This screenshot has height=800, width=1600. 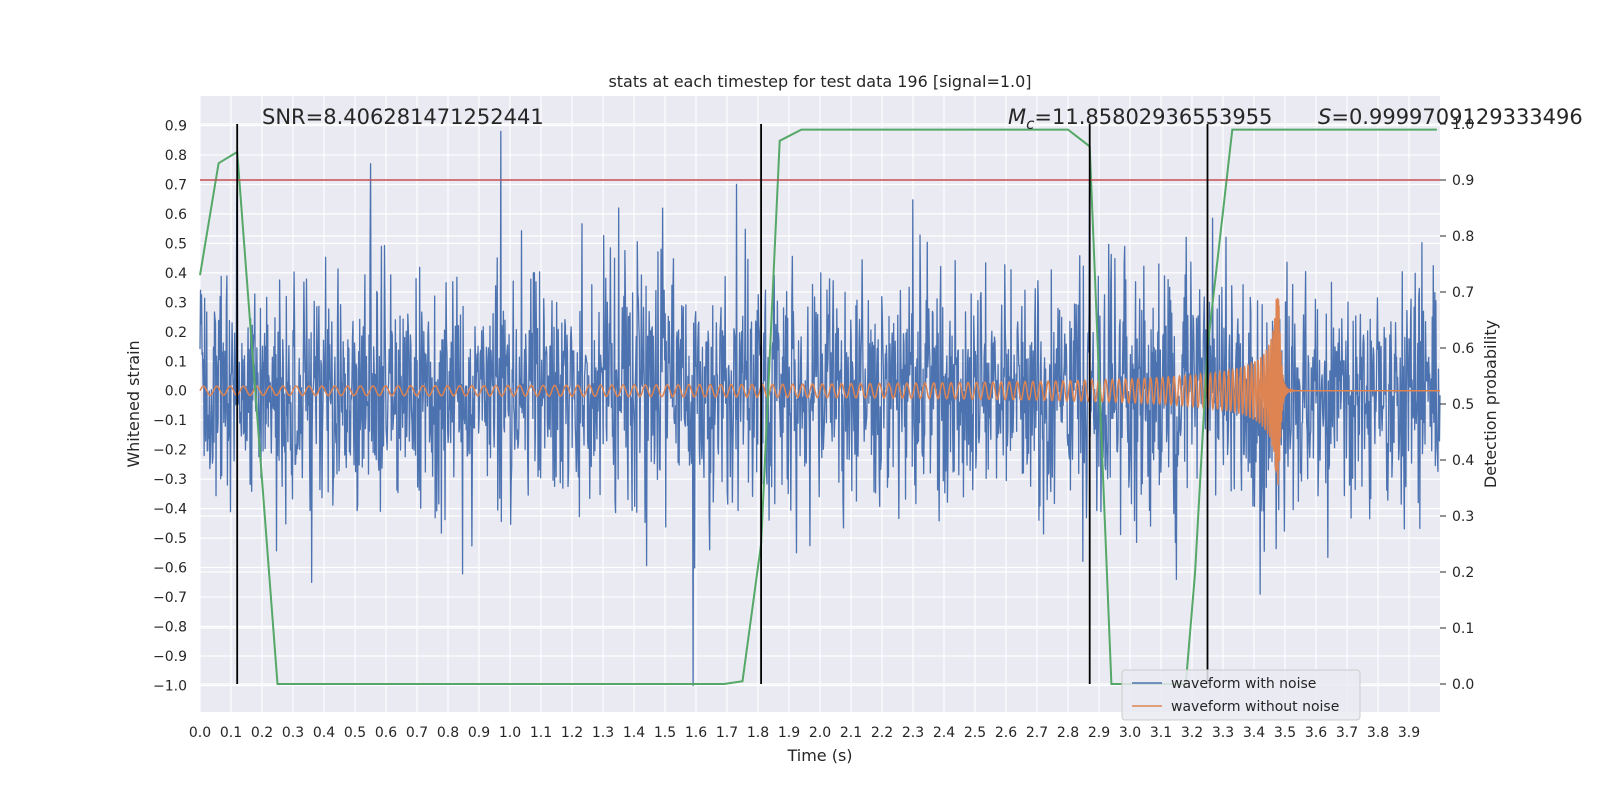 What do you see at coordinates (603, 733) in the screenshot?
I see `x-tick-label: 1.3` at bounding box center [603, 733].